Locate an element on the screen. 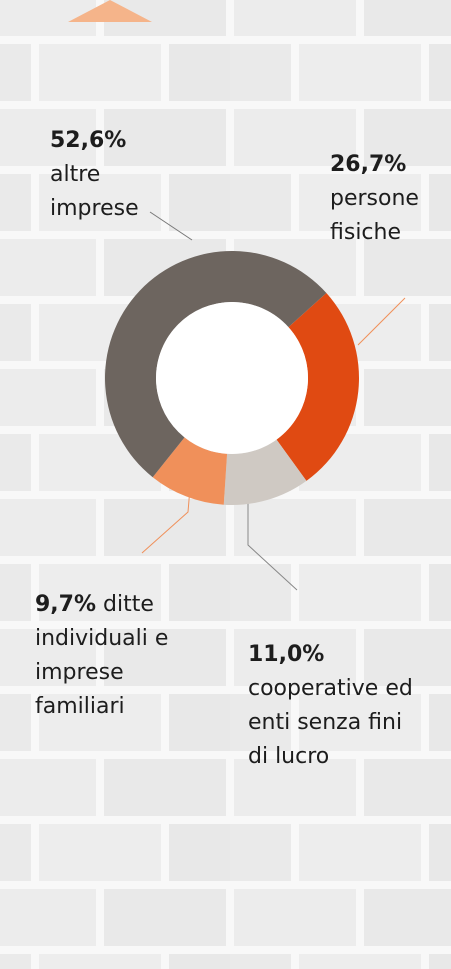 The height and width of the screenshot is (969, 451). category-label: cooperative ed enti senza fini di lucro is located at coordinates (330, 722).